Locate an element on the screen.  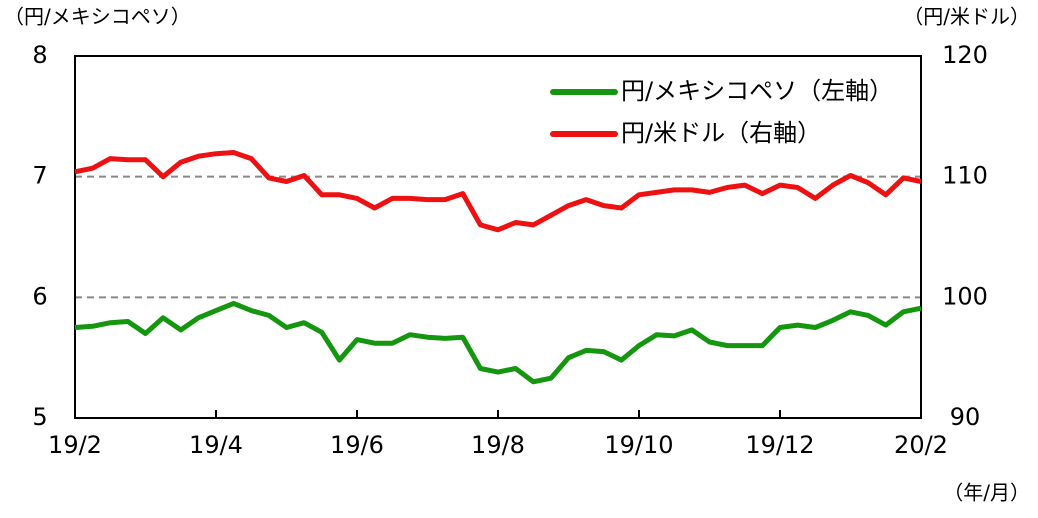
y-tick-label: 5 is located at coordinates (39, 417).